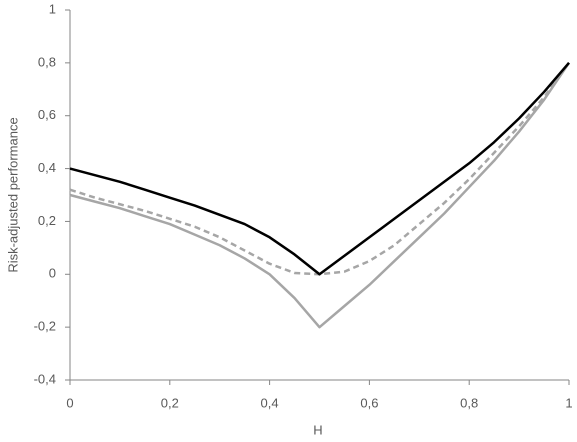 The width and height of the screenshot is (577, 442). Describe the element at coordinates (170, 402) in the screenshot. I see `x-tick-label: 0,2` at that location.